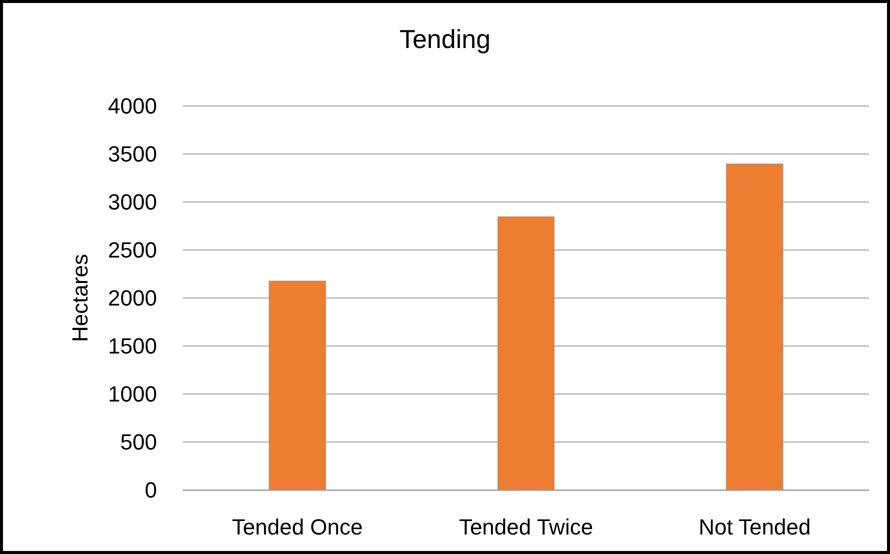 The width and height of the screenshot is (890, 554). Describe the element at coordinates (754, 527) in the screenshot. I see `x-tick-label: Not Tended` at that location.